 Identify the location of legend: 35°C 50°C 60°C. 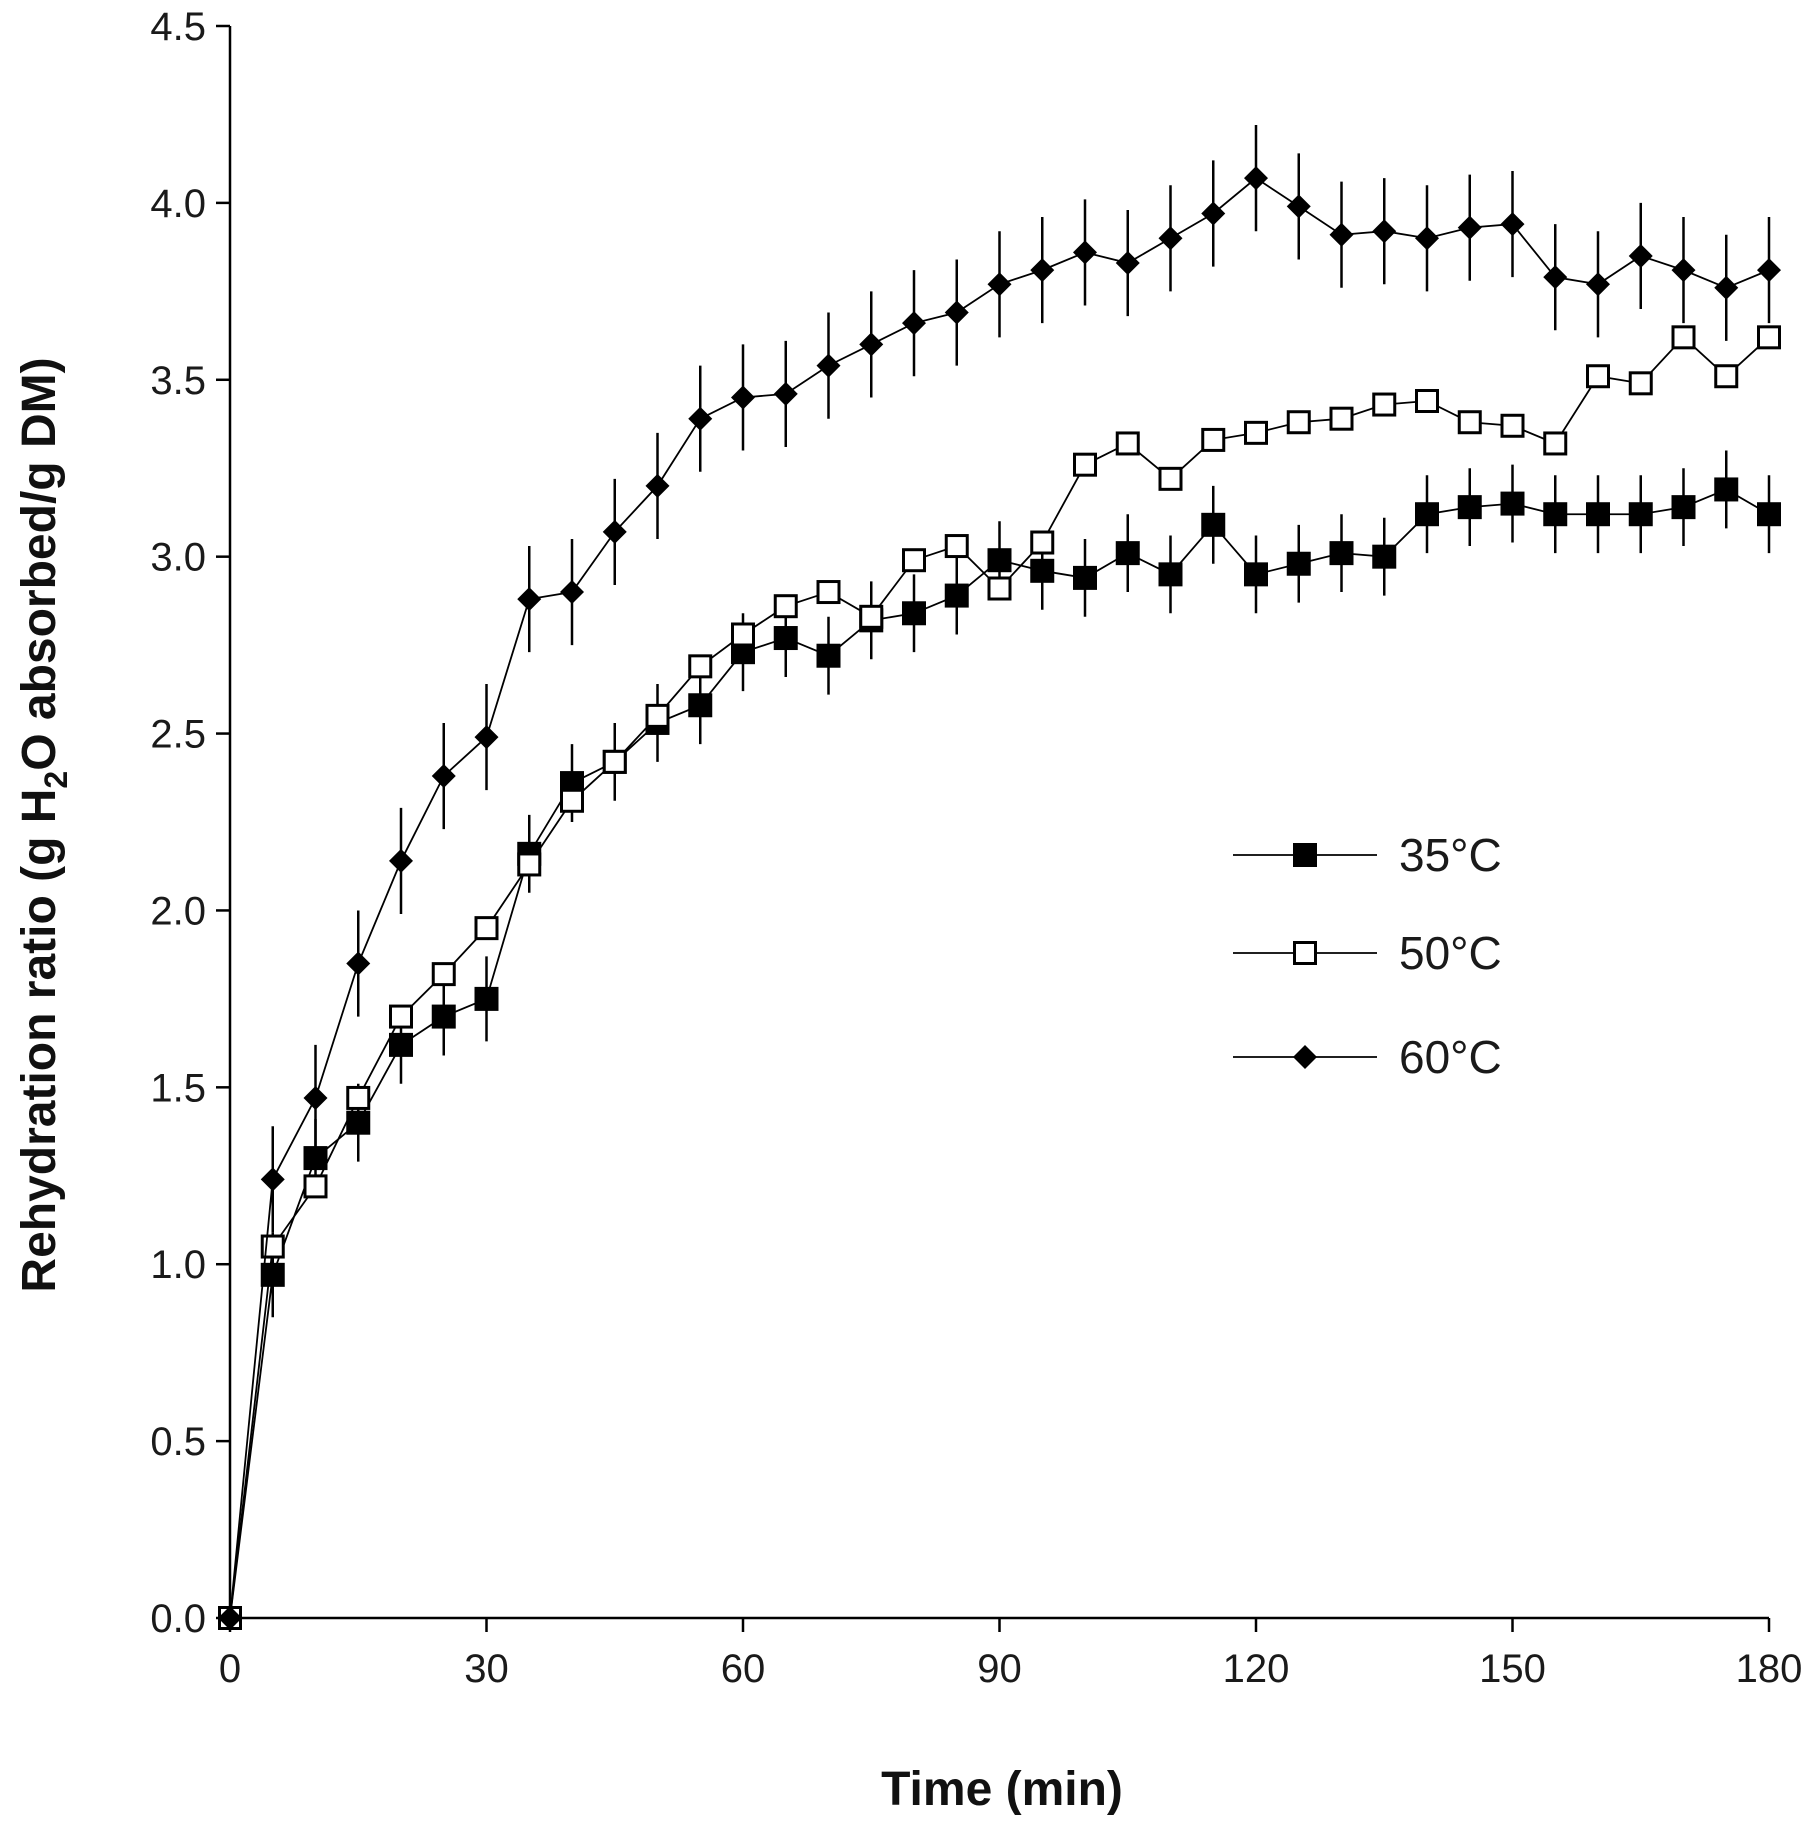
(1367, 956).